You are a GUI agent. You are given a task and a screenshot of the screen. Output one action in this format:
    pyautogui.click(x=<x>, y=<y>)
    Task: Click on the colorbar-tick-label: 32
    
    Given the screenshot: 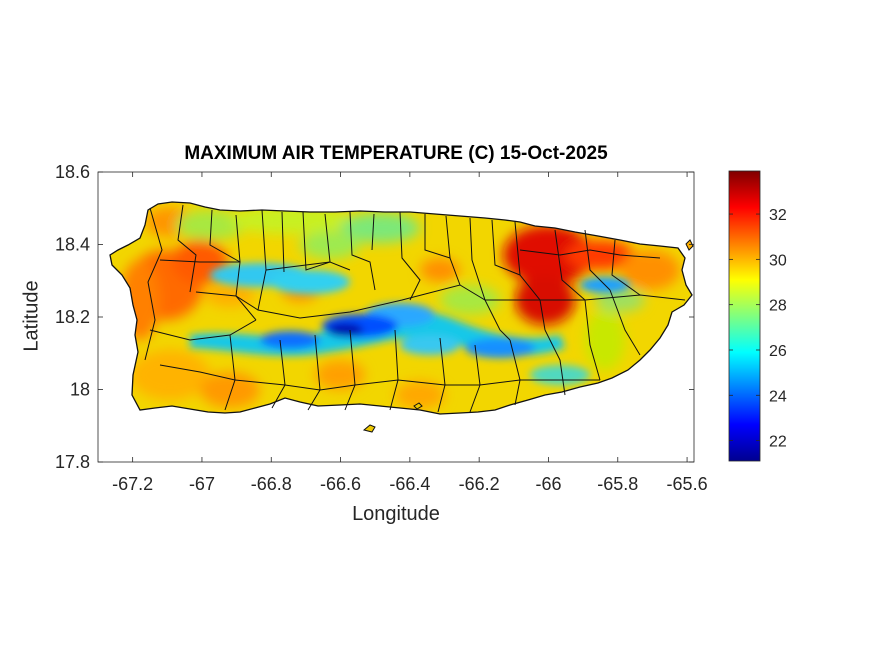 What is the action you would take?
    pyautogui.click(x=778, y=215)
    